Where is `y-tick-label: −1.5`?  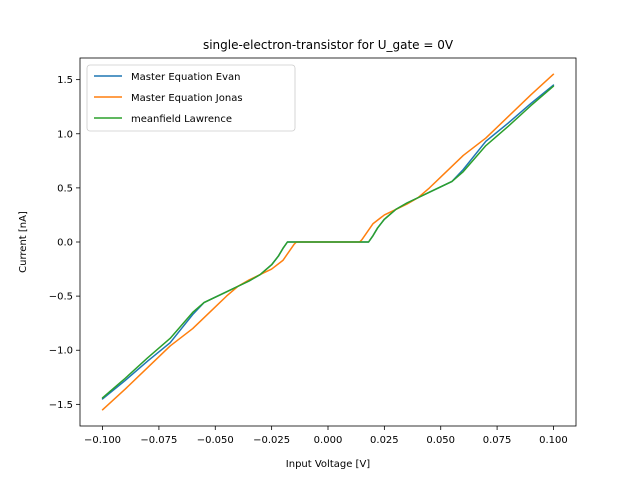
y-tick-label: −1.5 is located at coordinates (61, 405).